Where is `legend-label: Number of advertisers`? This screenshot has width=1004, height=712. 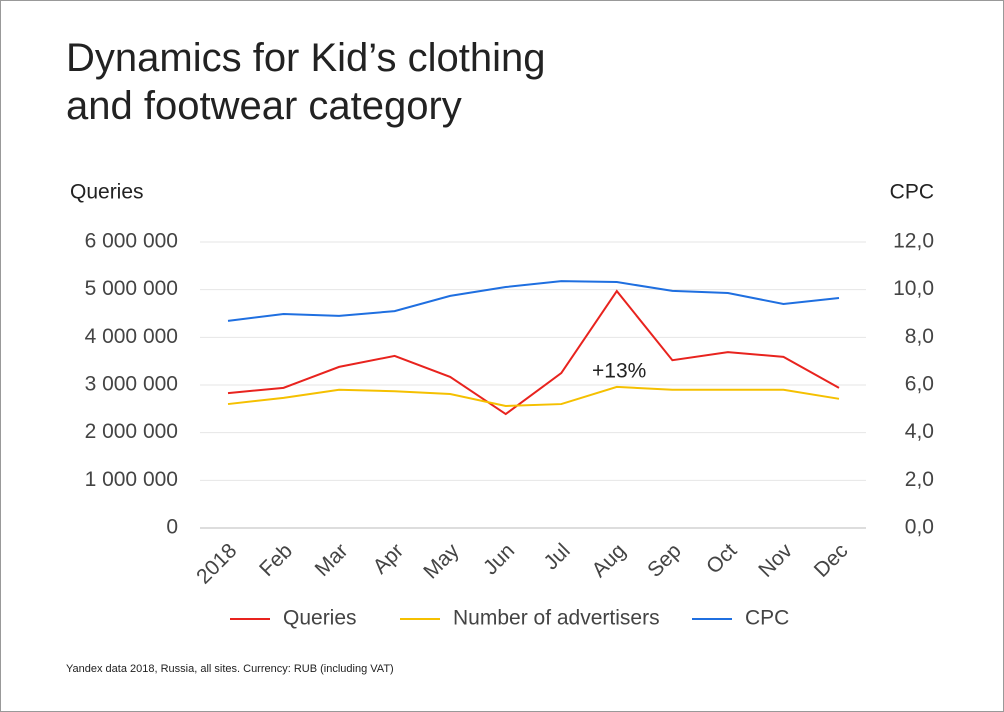
legend-label: Number of advertisers is located at coordinates (556, 618).